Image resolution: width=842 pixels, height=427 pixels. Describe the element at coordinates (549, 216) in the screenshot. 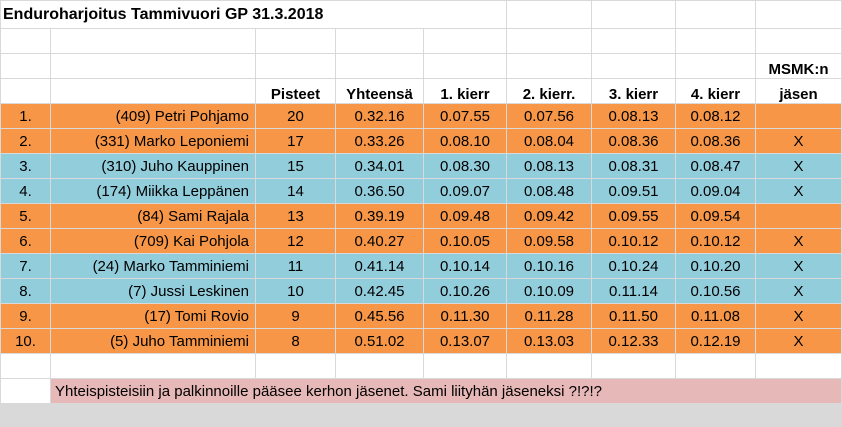

I see `lap2-cell: 0.09.42` at that location.